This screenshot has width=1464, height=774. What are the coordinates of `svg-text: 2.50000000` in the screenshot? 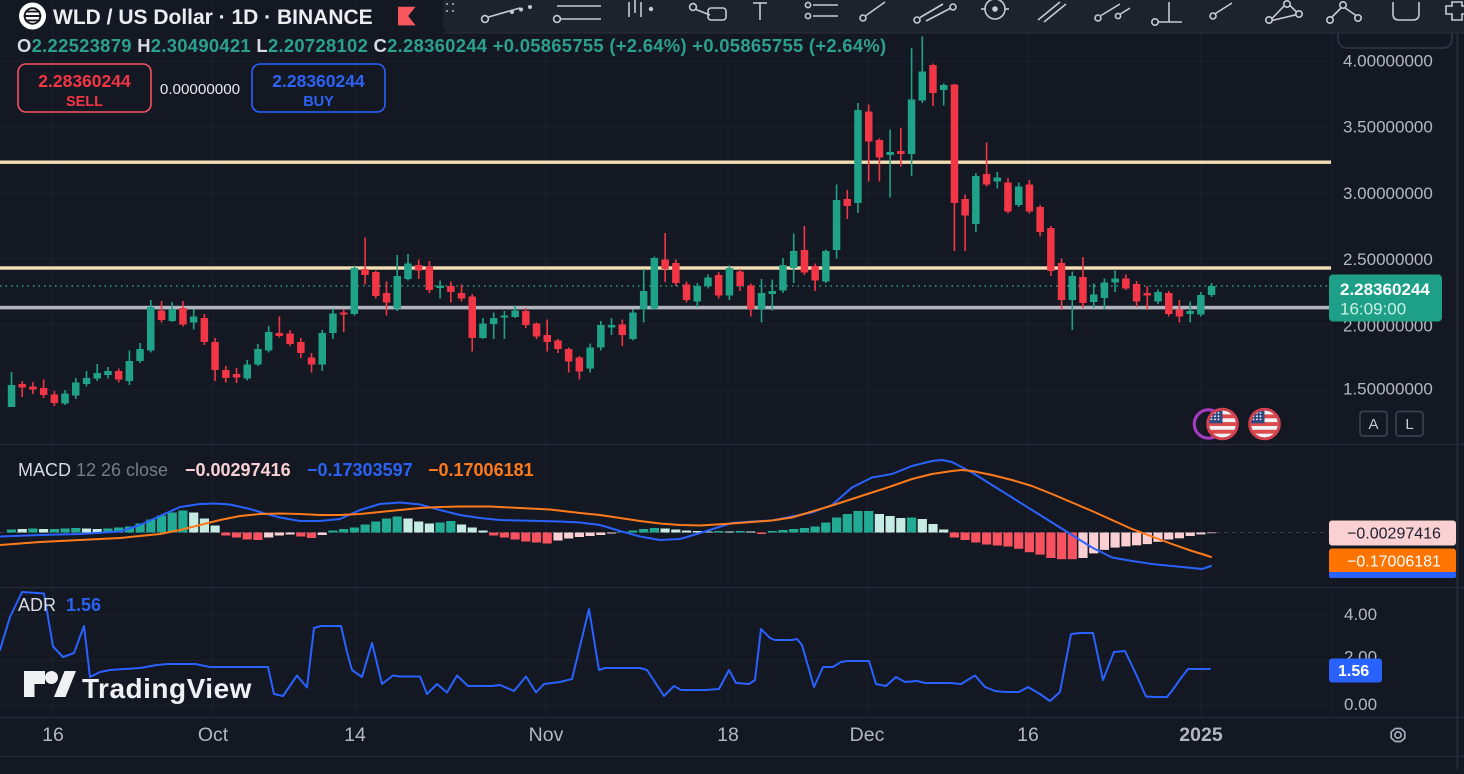 It's located at (1388, 259).